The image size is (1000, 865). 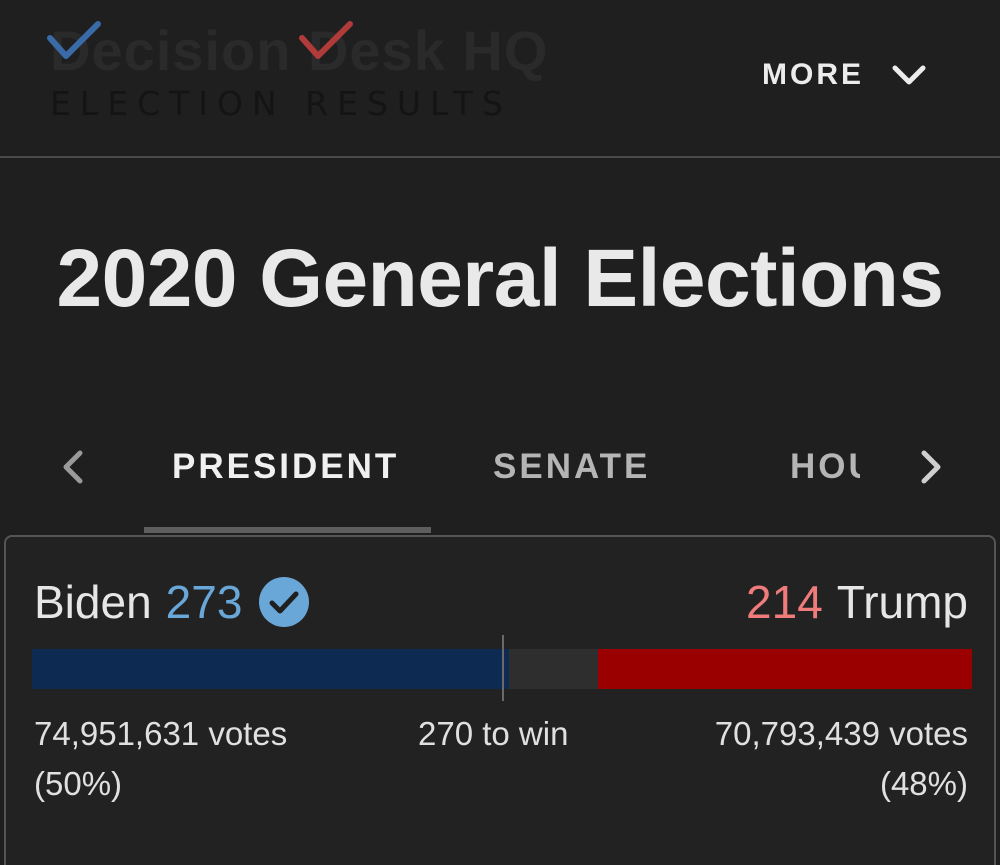 I want to click on trump-name: Trump, so click(x=902, y=602).